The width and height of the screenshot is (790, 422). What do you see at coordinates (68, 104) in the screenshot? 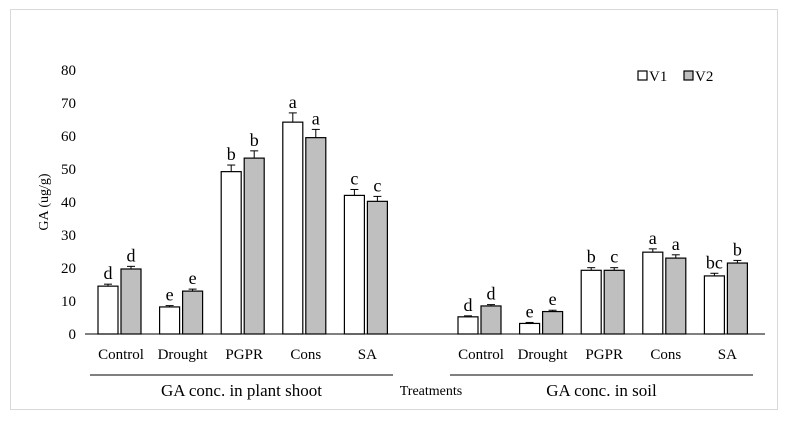
I see `y-tick-label: 70` at bounding box center [68, 104].